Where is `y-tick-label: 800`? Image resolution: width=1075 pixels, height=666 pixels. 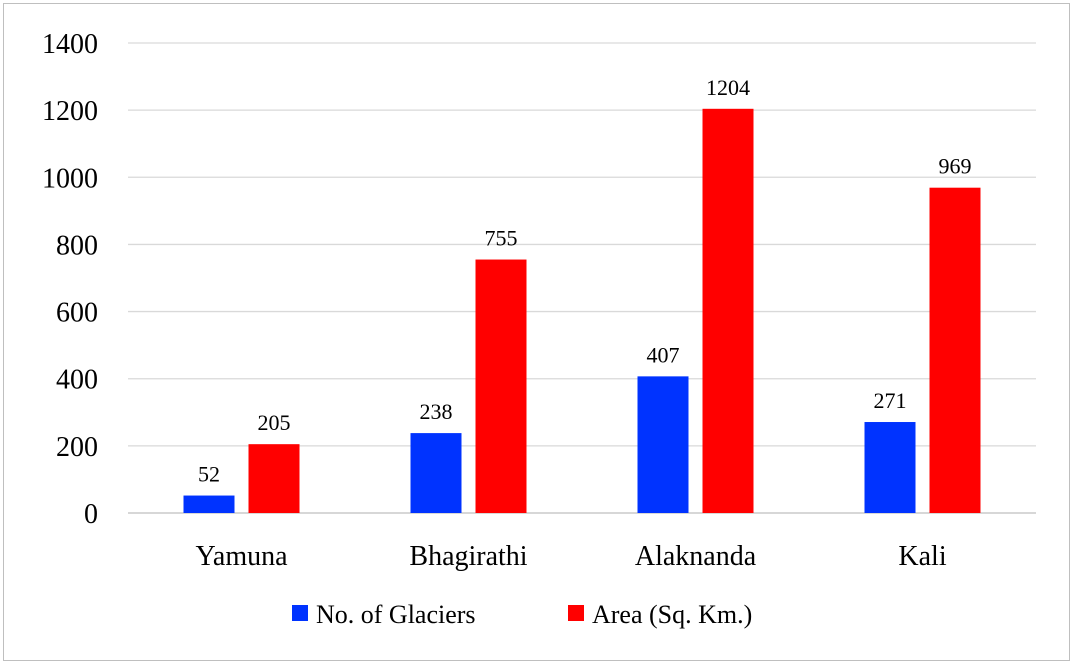 y-tick-label: 800 is located at coordinates (77, 245).